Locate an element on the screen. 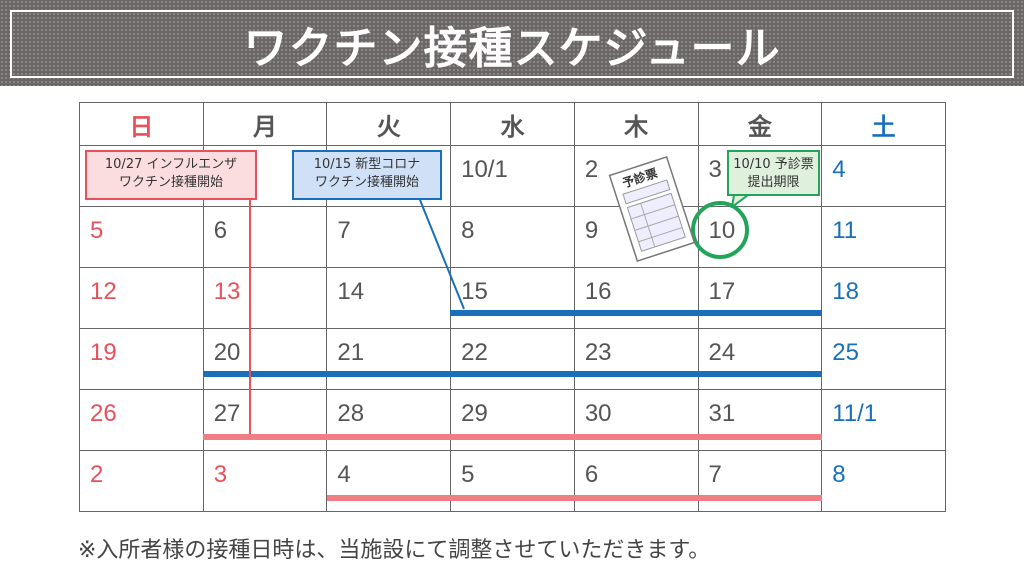 This screenshot has width=1024, height=576. calendar-week: 12 13 14 15 16 17 18 is located at coordinates (512, 298).